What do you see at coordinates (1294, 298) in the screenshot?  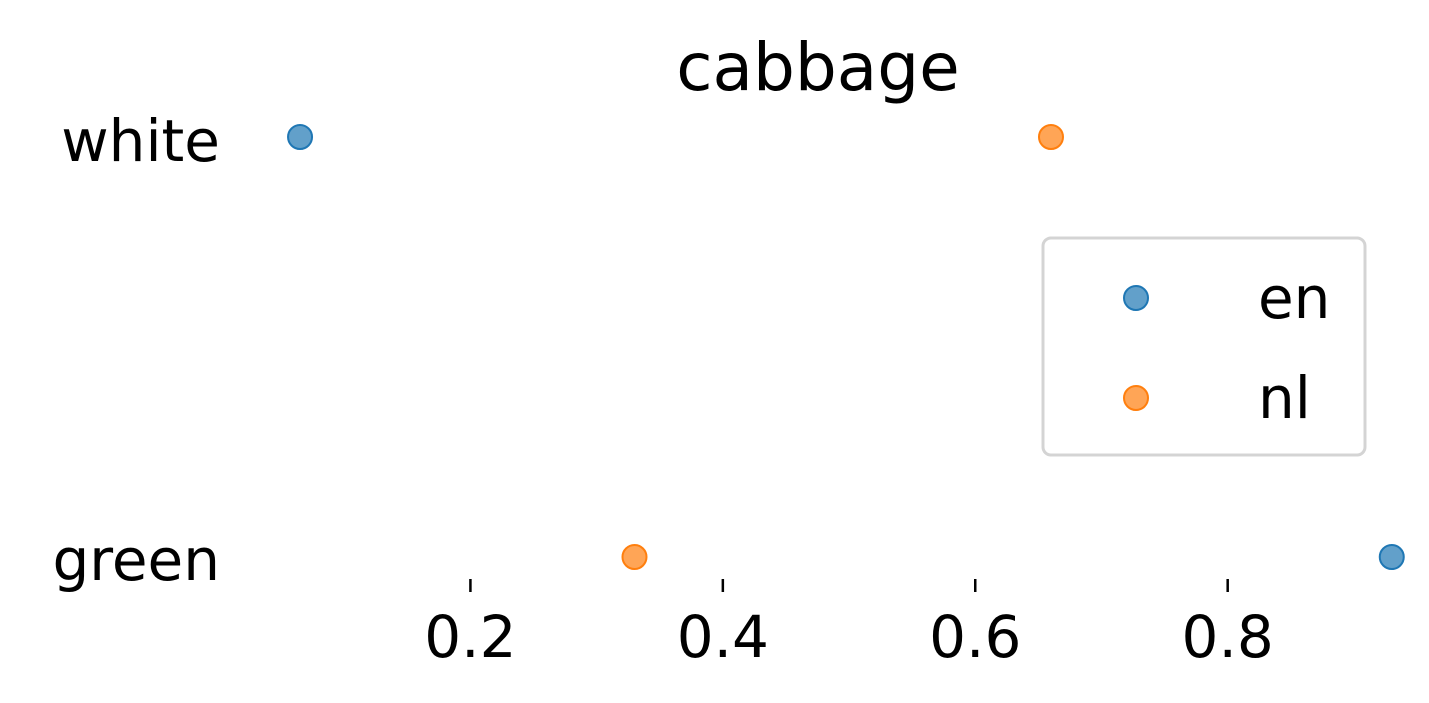 I see `legend-label-en: en` at bounding box center [1294, 298].